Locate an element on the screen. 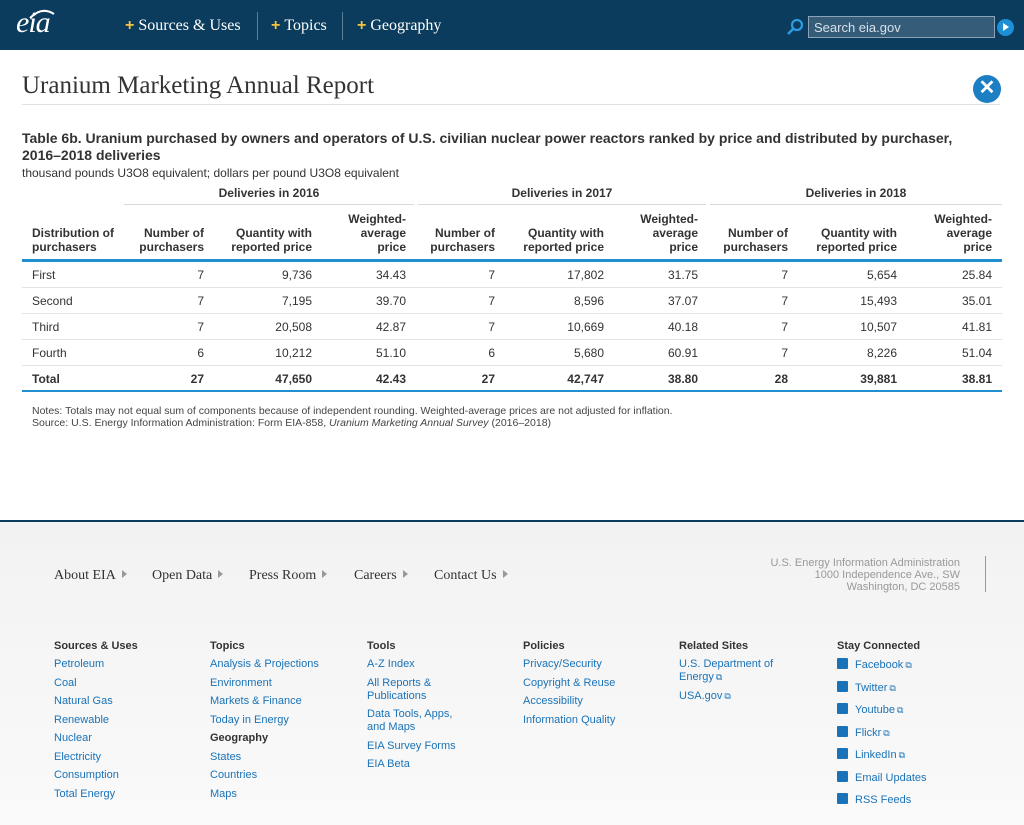 Image resolution: width=1024 pixels, height=825 pixels. col-header-line: price is located at coordinates (391, 247).